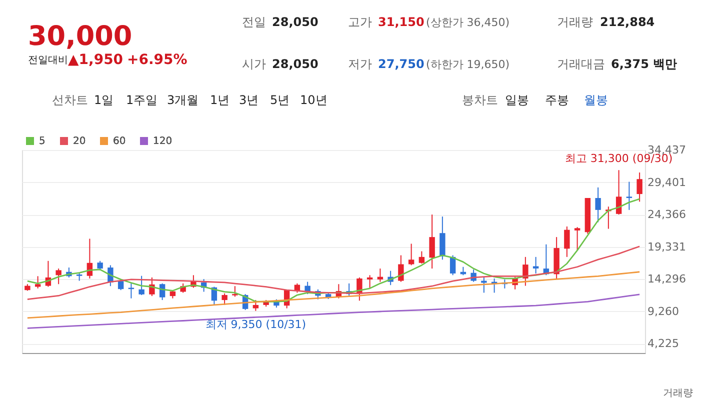 Image resolution: width=720 pixels, height=404 pixels. I want to click on text: 3년, so click(249, 100).